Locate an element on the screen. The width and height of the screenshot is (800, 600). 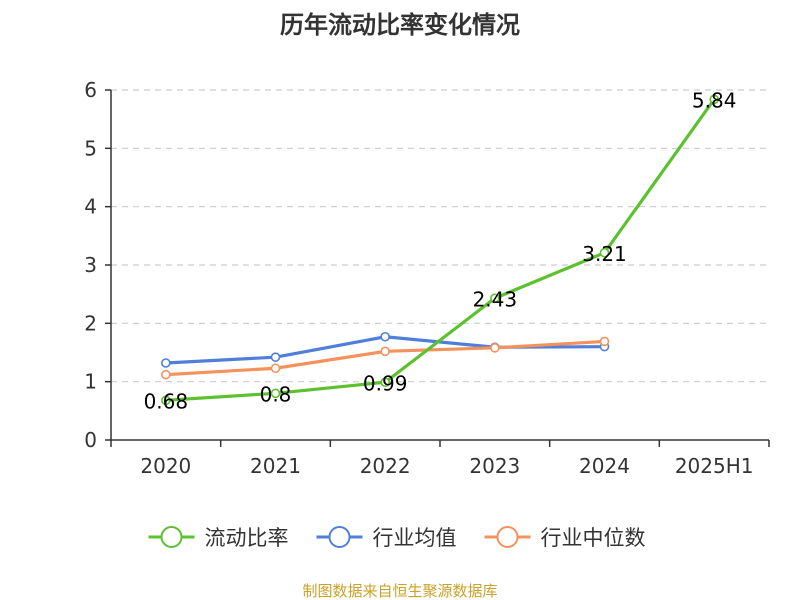
data-label: 0.68 is located at coordinates (166, 401).